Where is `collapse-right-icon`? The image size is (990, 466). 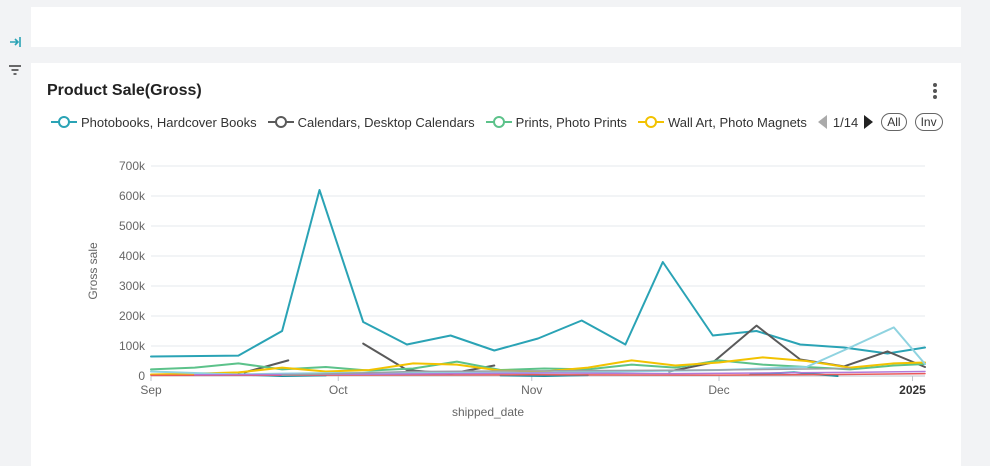
collapse-right-icon is located at coordinates (15, 42).